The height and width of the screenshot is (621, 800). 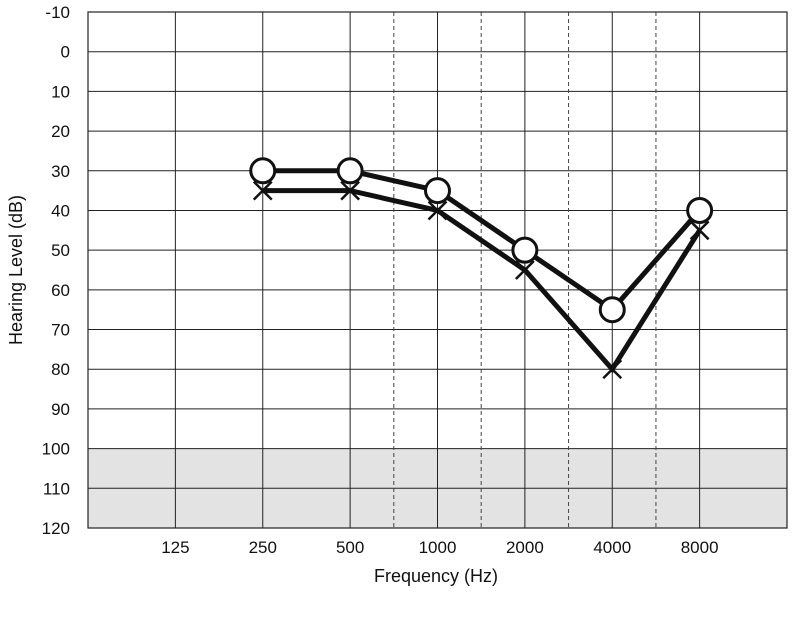 What do you see at coordinates (350, 547) in the screenshot?
I see `x-tick-label: 500` at bounding box center [350, 547].